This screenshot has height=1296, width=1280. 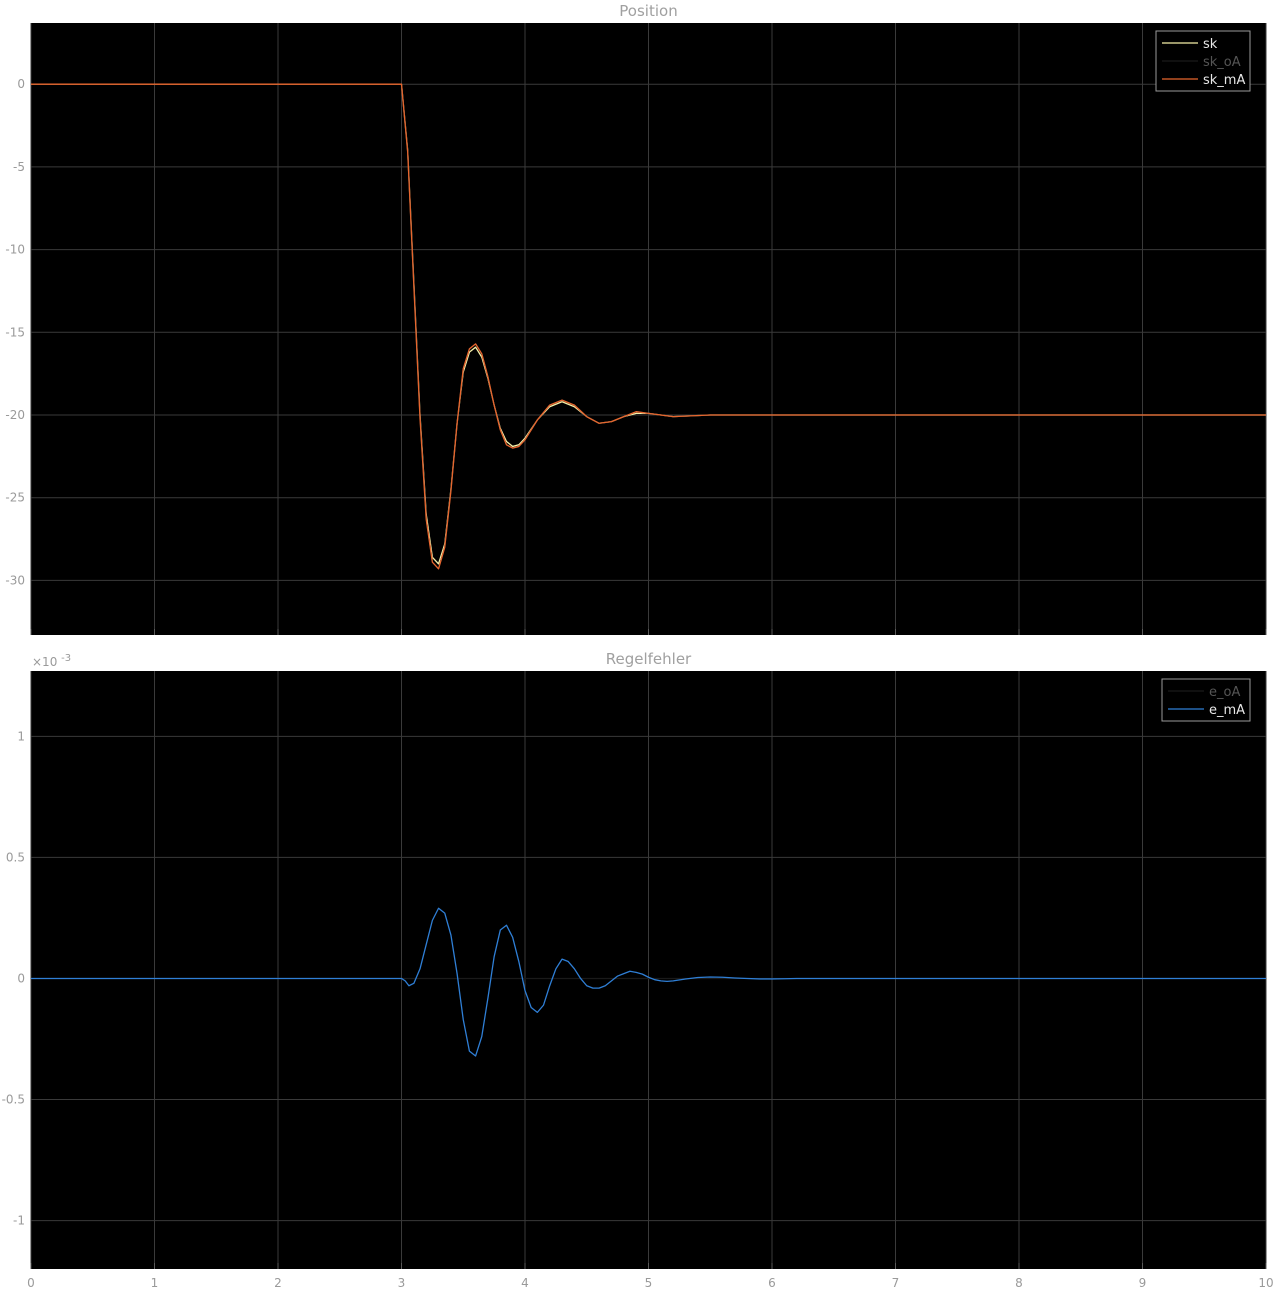 I want to click on position-legend-label: sk_oA, so click(x=1222, y=62).